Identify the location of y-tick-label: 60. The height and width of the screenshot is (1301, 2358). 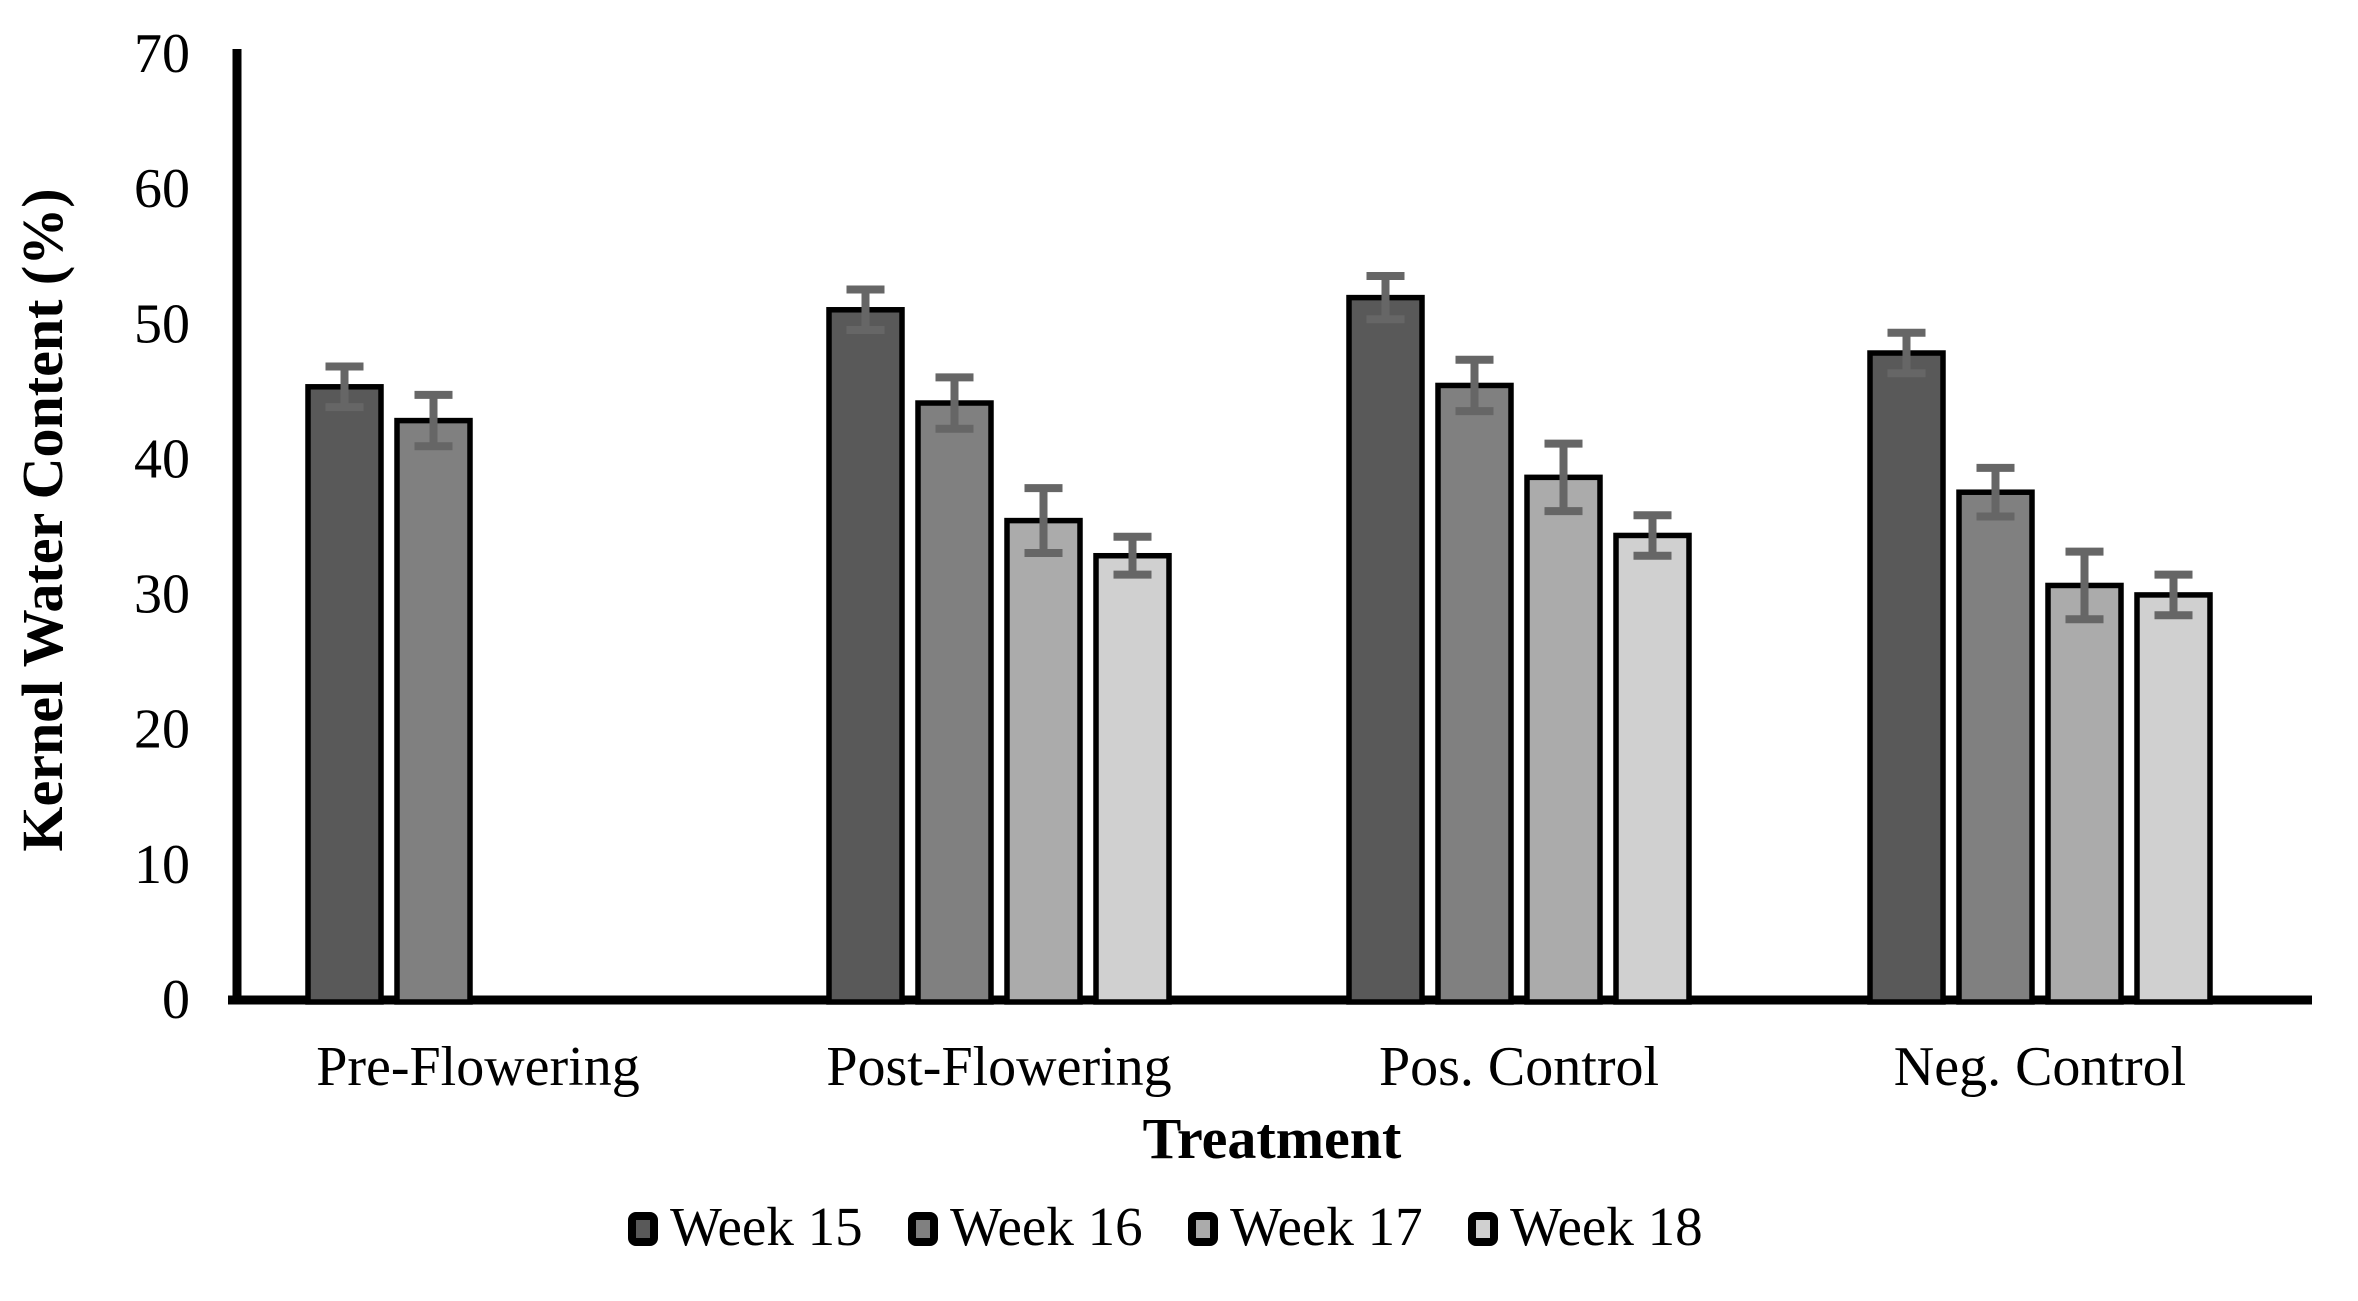
(162, 189).